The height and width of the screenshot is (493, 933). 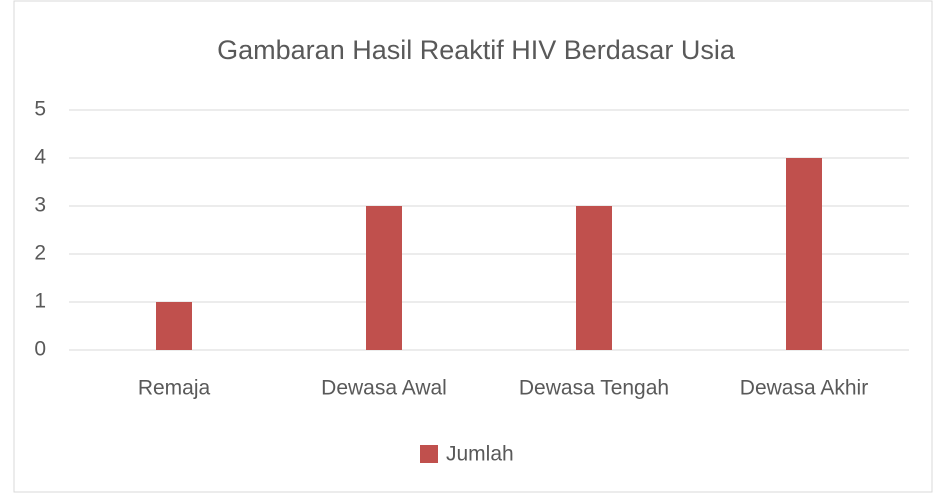 What do you see at coordinates (40, 301) in the screenshot?
I see `y-tick-label: 1` at bounding box center [40, 301].